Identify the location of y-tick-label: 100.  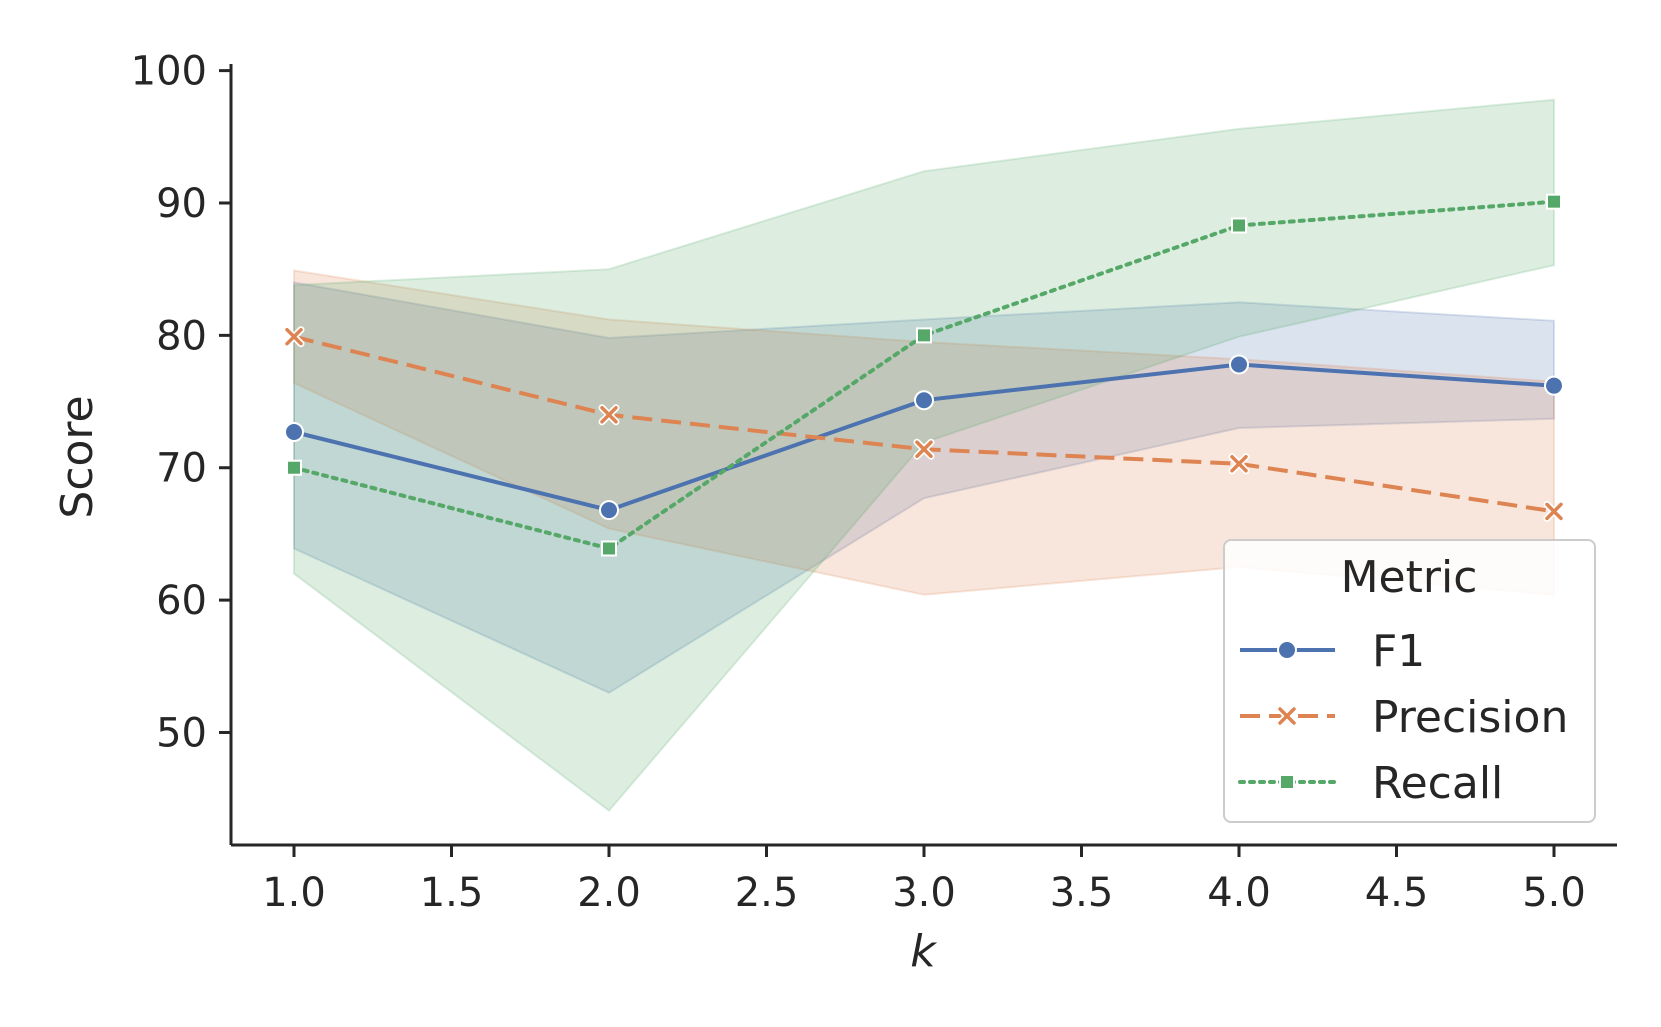
(169, 72).